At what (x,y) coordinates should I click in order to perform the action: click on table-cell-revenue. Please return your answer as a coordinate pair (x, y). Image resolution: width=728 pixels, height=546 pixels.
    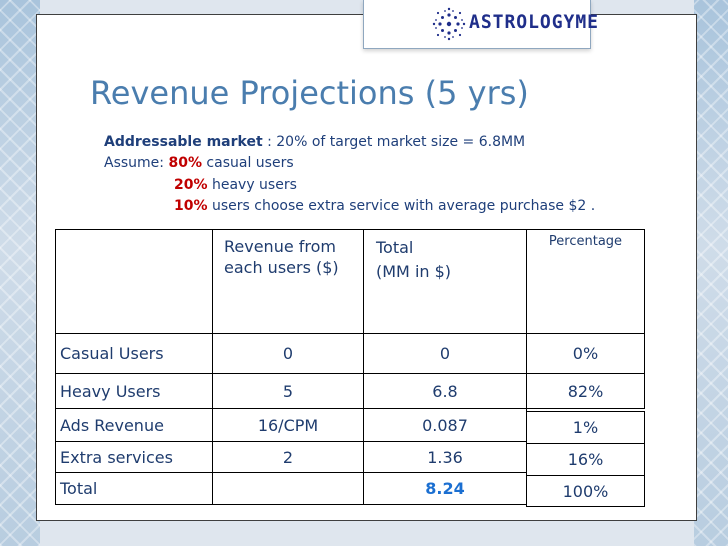
    Looking at the image, I should click on (288, 488).